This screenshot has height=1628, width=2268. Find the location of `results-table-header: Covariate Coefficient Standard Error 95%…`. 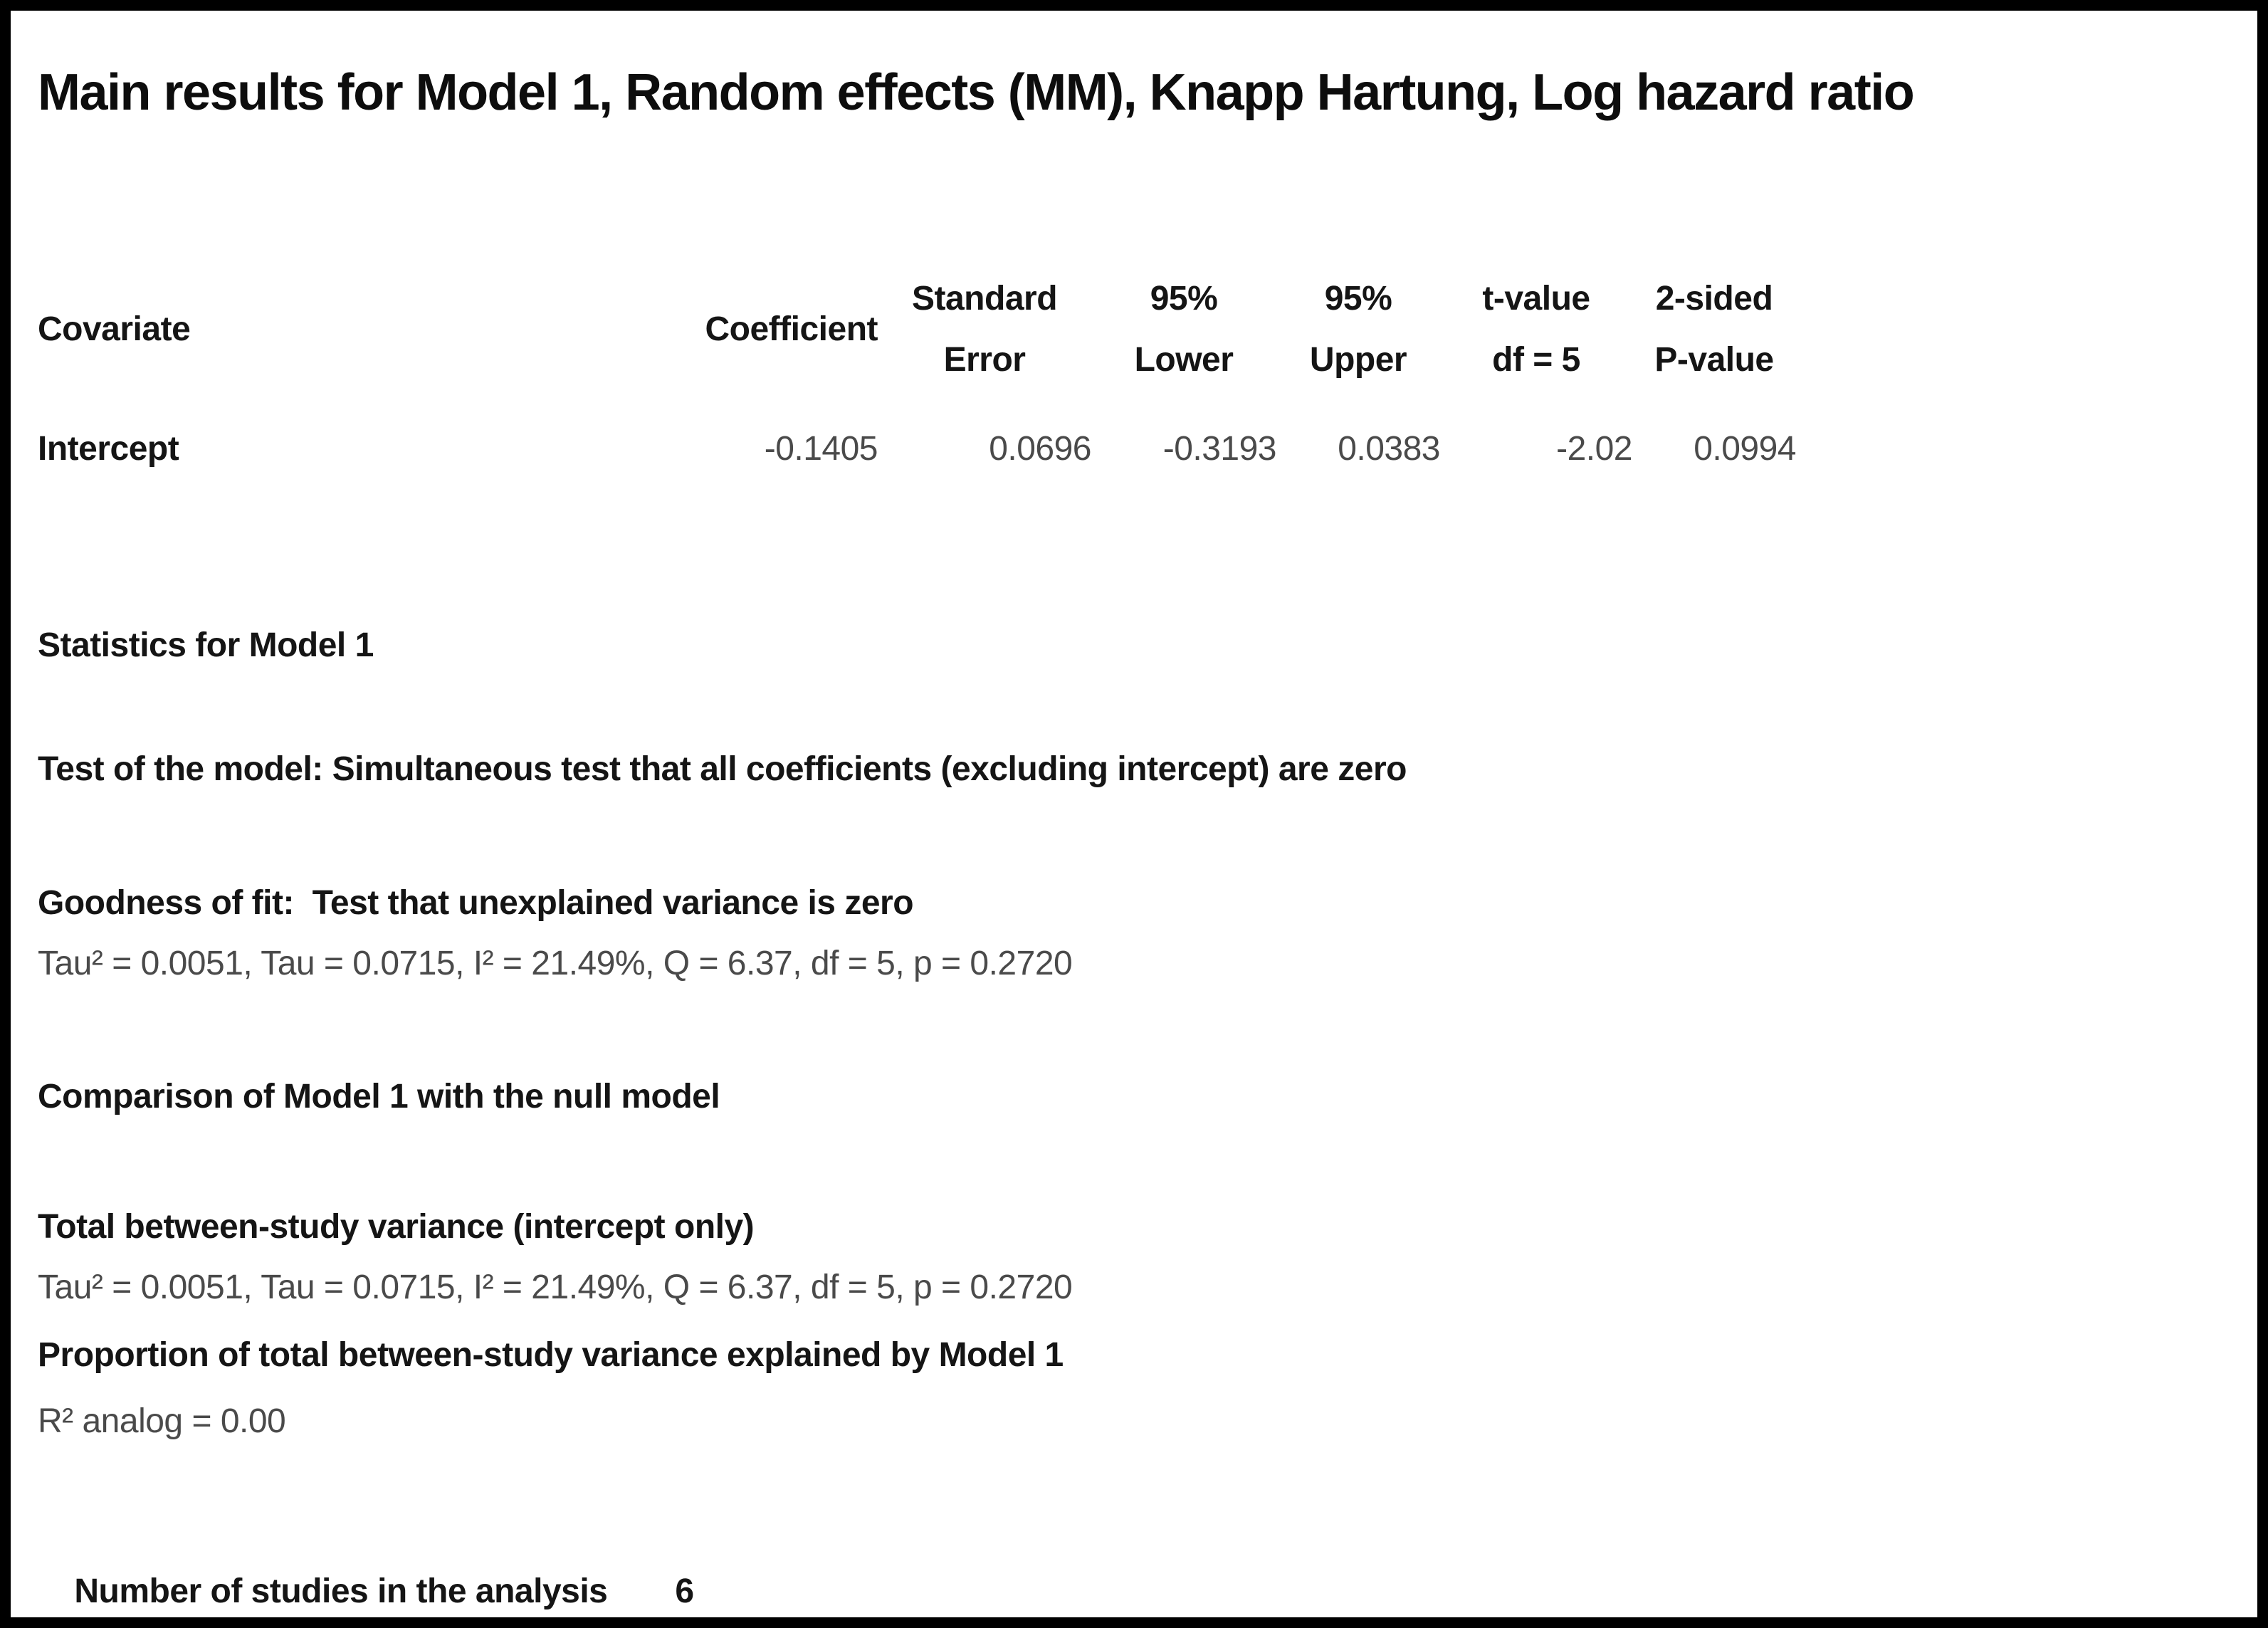

results-table-header: Covariate Coefficient Standard Error 95%… is located at coordinates (917, 329).